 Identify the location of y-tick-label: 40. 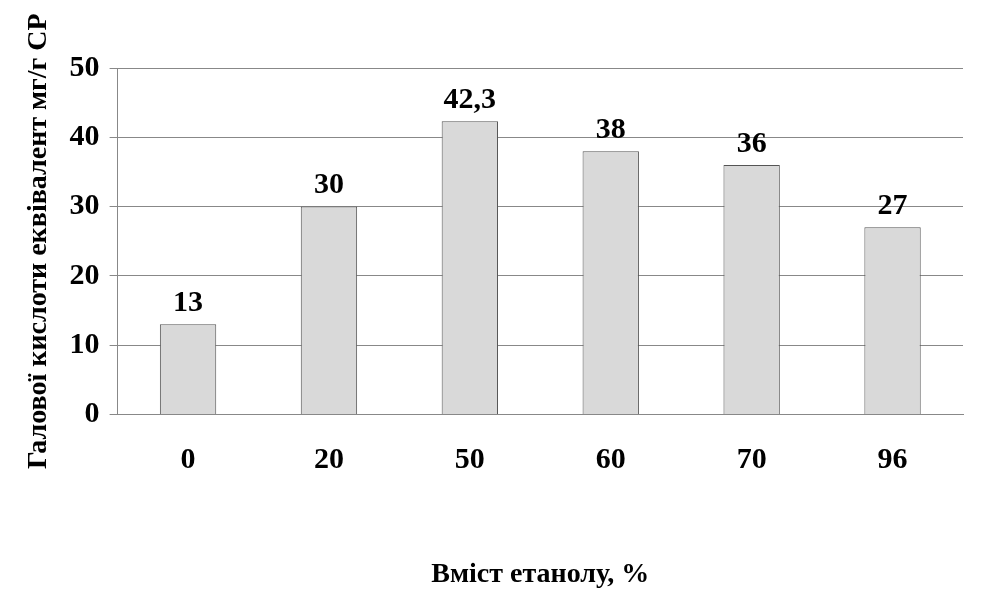
(84, 135).